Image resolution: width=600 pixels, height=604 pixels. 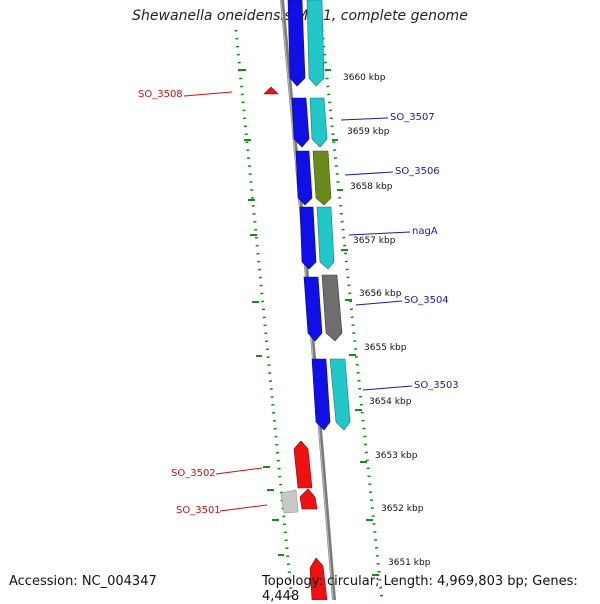 What do you see at coordinates (198, 510) in the screenshot?
I see `gene-label-so3501: SO_3501` at bounding box center [198, 510].